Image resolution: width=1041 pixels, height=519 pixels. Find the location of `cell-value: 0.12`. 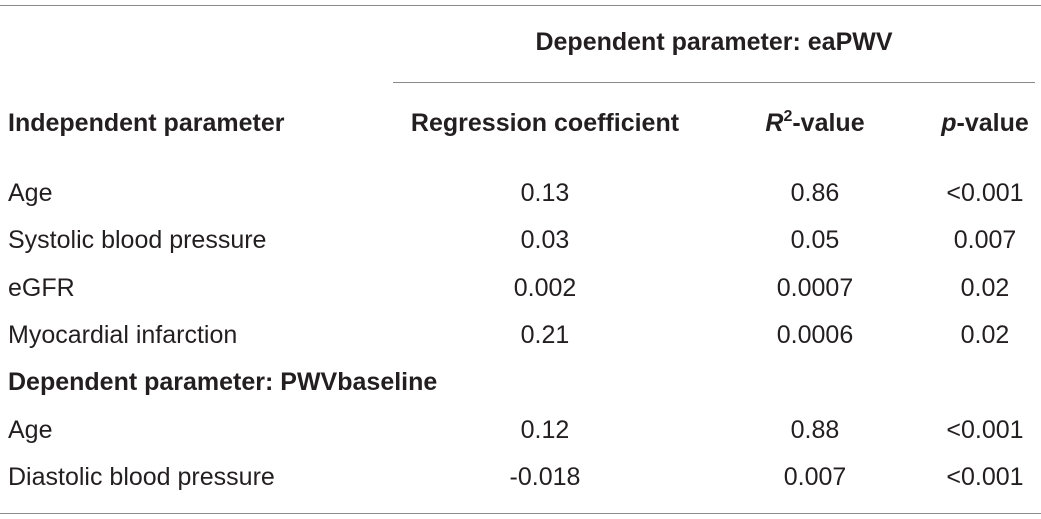

cell-value: 0.12 is located at coordinates (545, 429).